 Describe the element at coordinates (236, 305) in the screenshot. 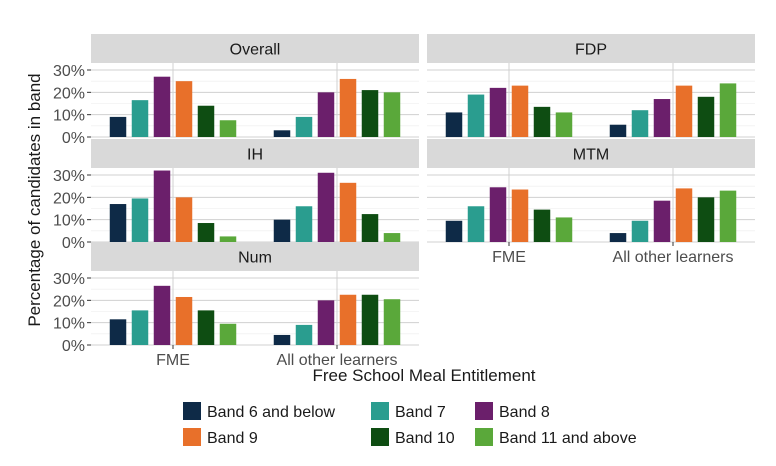

I see `panel-num: Num 0% 10% 20% 30% FME All other learners` at that location.